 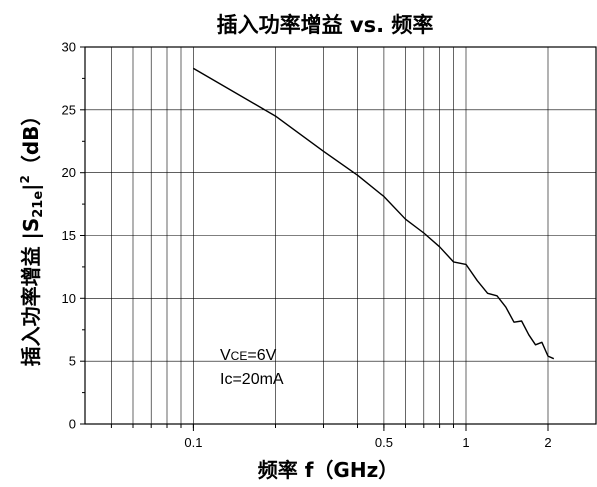 What do you see at coordinates (465, 442) in the screenshot?
I see `x-tick-label: 1` at bounding box center [465, 442].